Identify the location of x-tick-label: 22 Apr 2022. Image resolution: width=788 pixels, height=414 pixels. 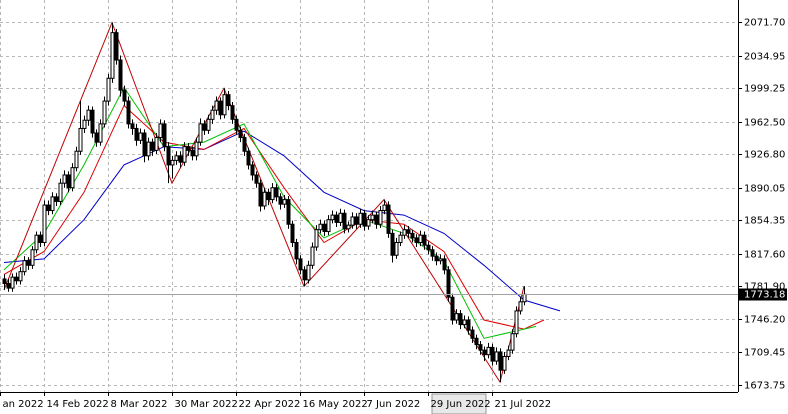
(270, 404).